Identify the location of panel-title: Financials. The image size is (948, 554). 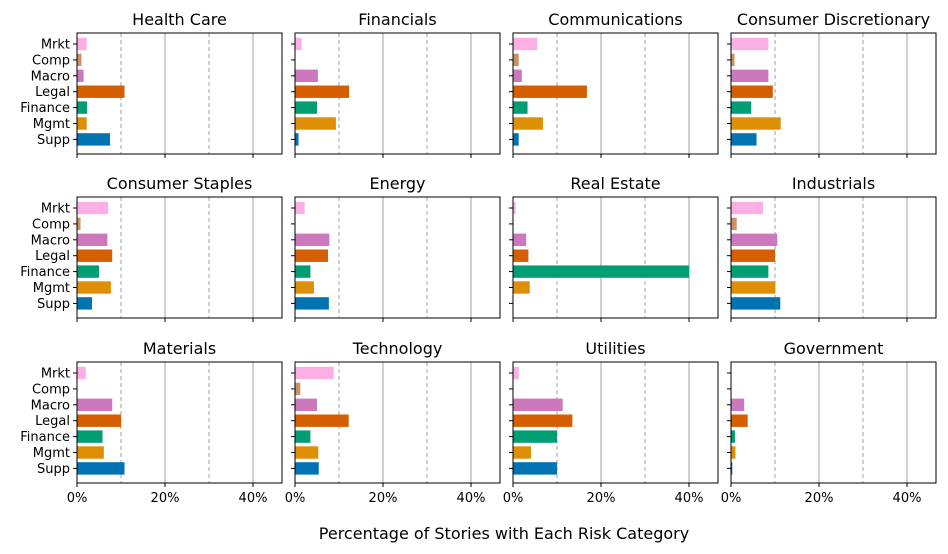
(397, 19).